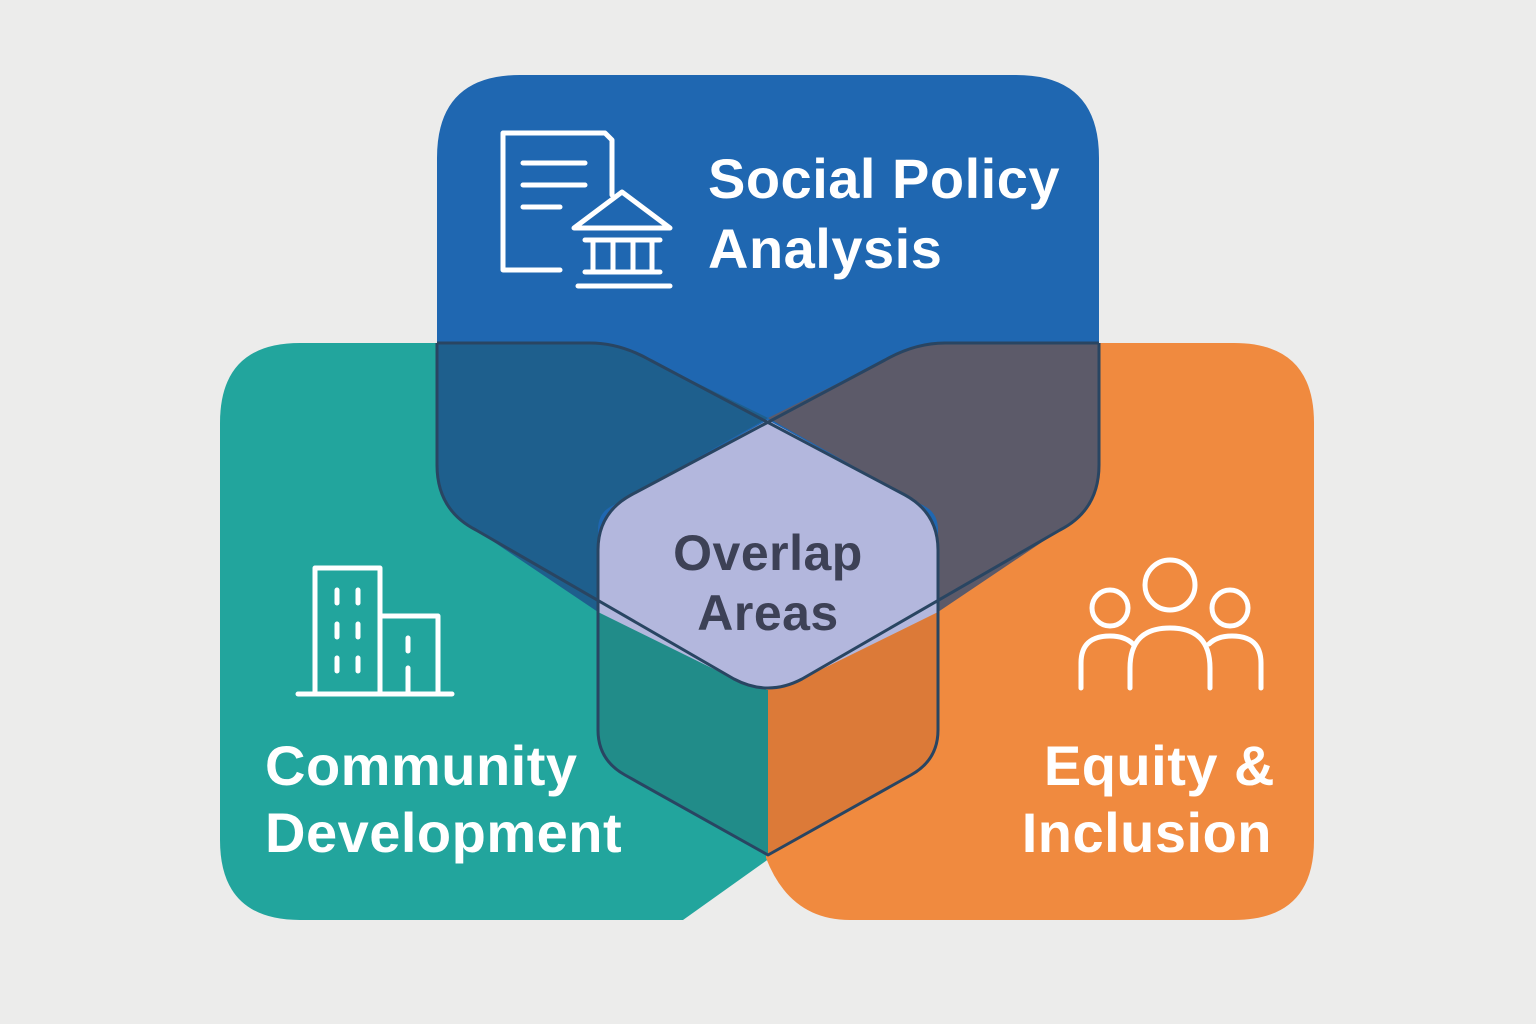 This screenshot has width=1536, height=1024. What do you see at coordinates (768, 613) in the screenshot?
I see `center-label-line2: Areas` at bounding box center [768, 613].